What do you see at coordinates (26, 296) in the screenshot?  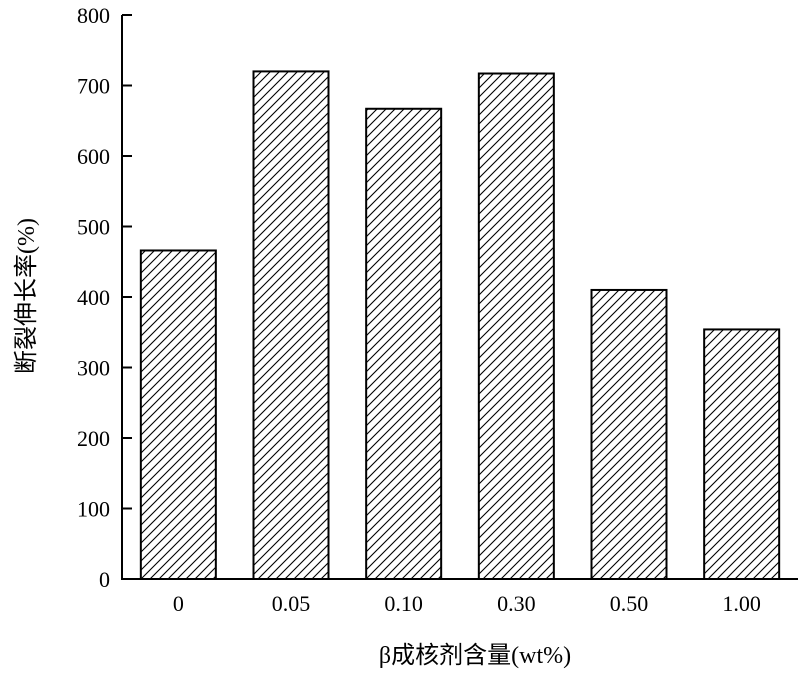 I see `y-axis-title: 断裂伸长率(%)` at bounding box center [26, 296].